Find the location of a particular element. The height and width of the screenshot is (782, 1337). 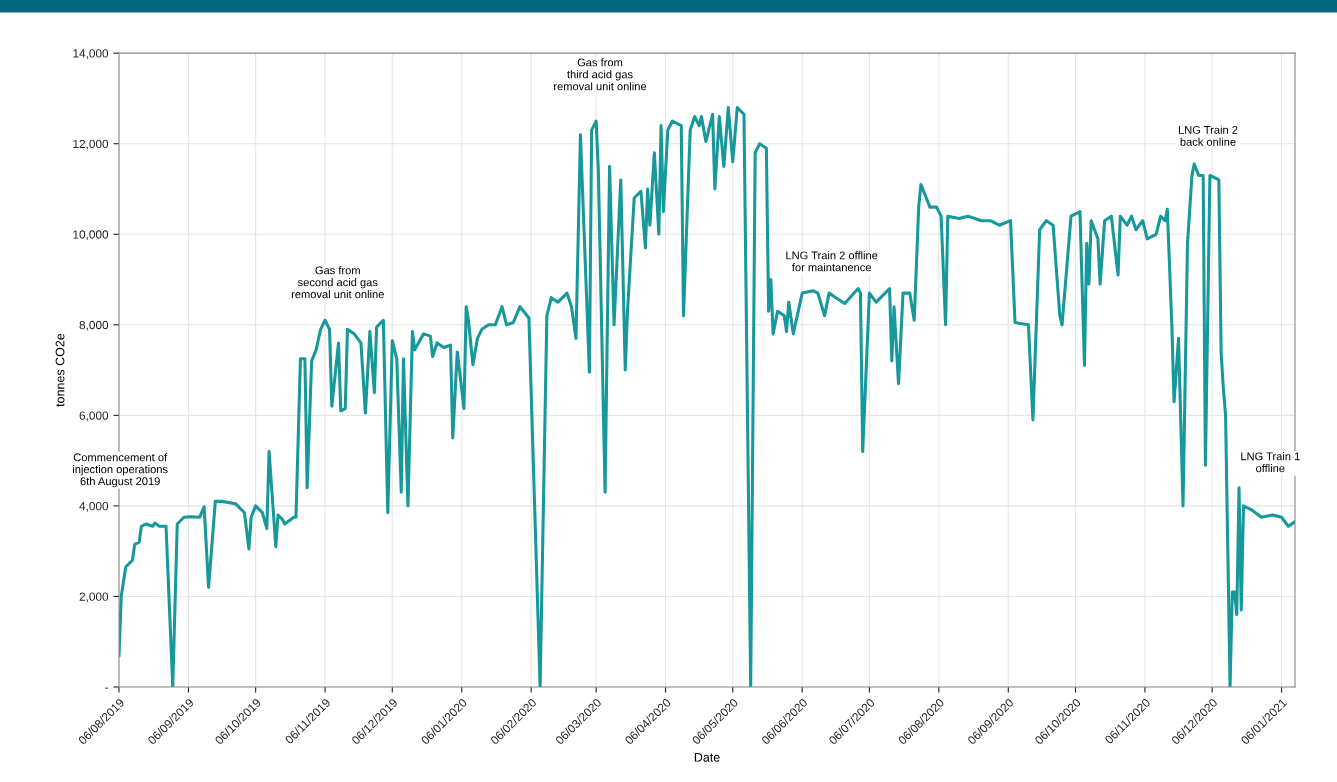

annotation: Gas from second acid gas removal unit online is located at coordinates (337, 282).